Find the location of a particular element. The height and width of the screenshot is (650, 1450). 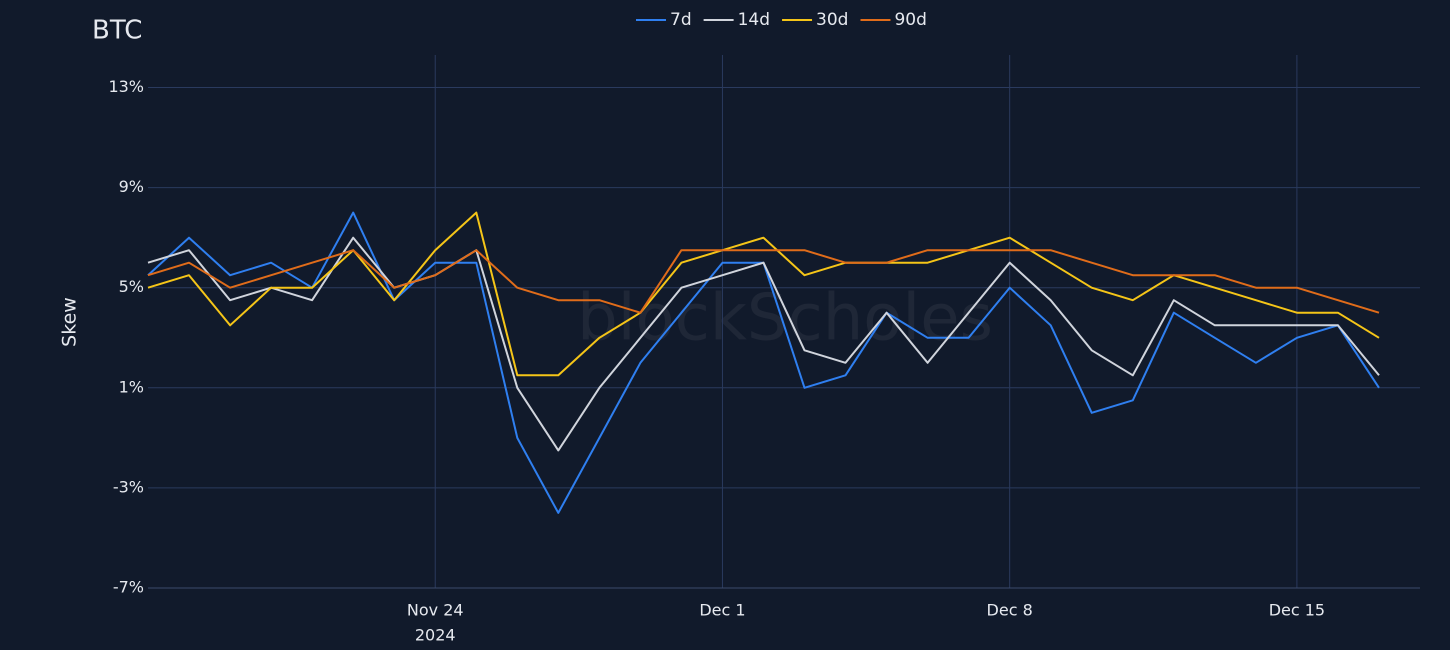

series-line is located at coordinates (763, 281).